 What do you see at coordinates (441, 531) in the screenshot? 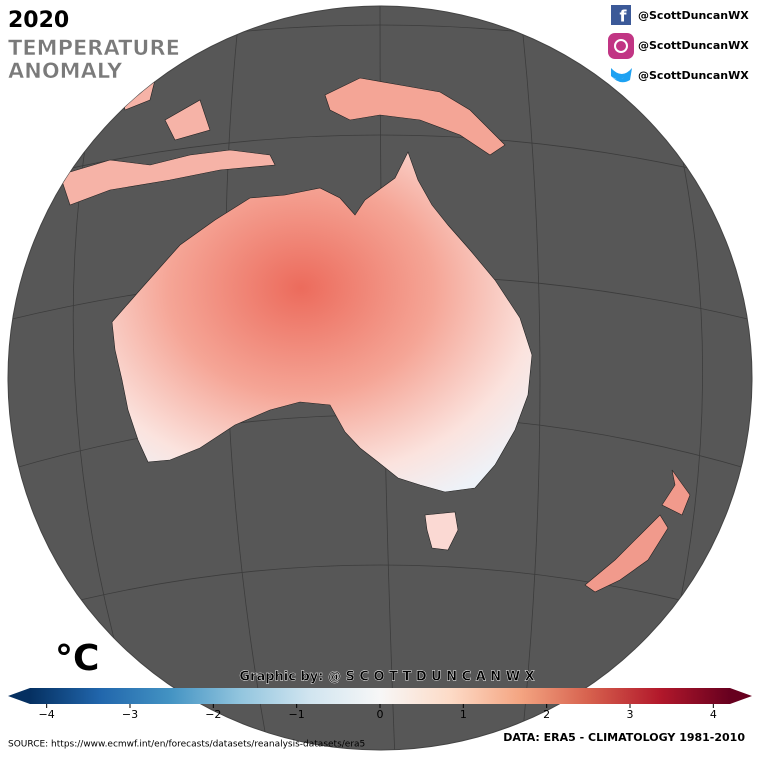
I see `tasmania` at bounding box center [441, 531].